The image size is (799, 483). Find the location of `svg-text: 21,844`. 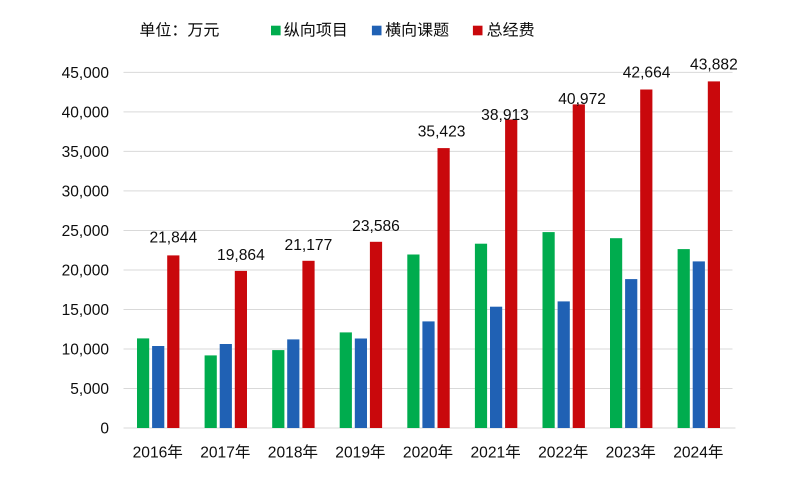

svg-text: 21,844 is located at coordinates (173, 238).